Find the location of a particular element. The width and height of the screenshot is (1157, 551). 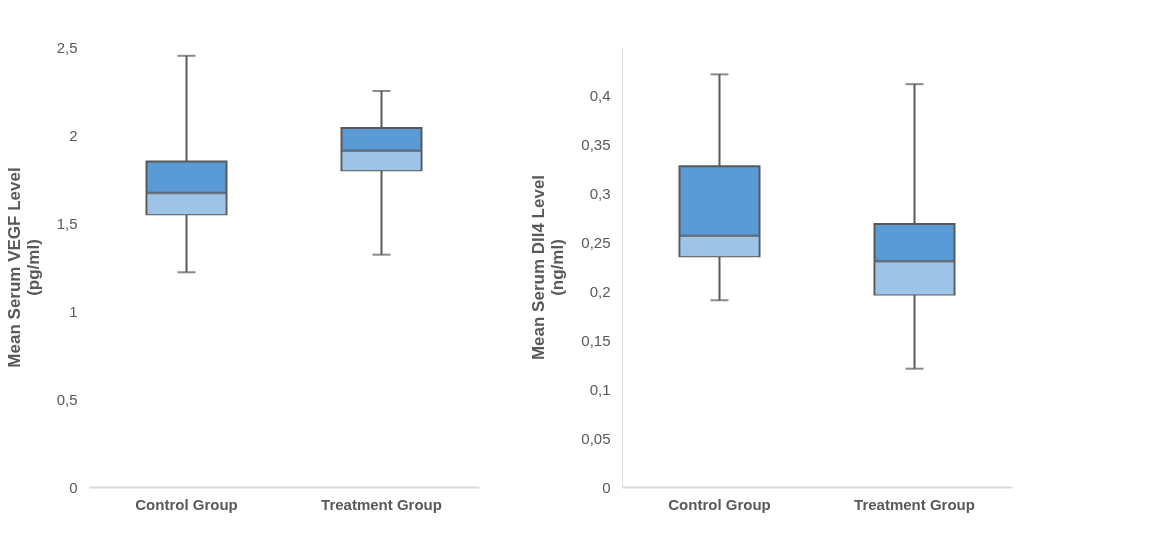

y-tick-label: 0,4 is located at coordinates (600, 96).